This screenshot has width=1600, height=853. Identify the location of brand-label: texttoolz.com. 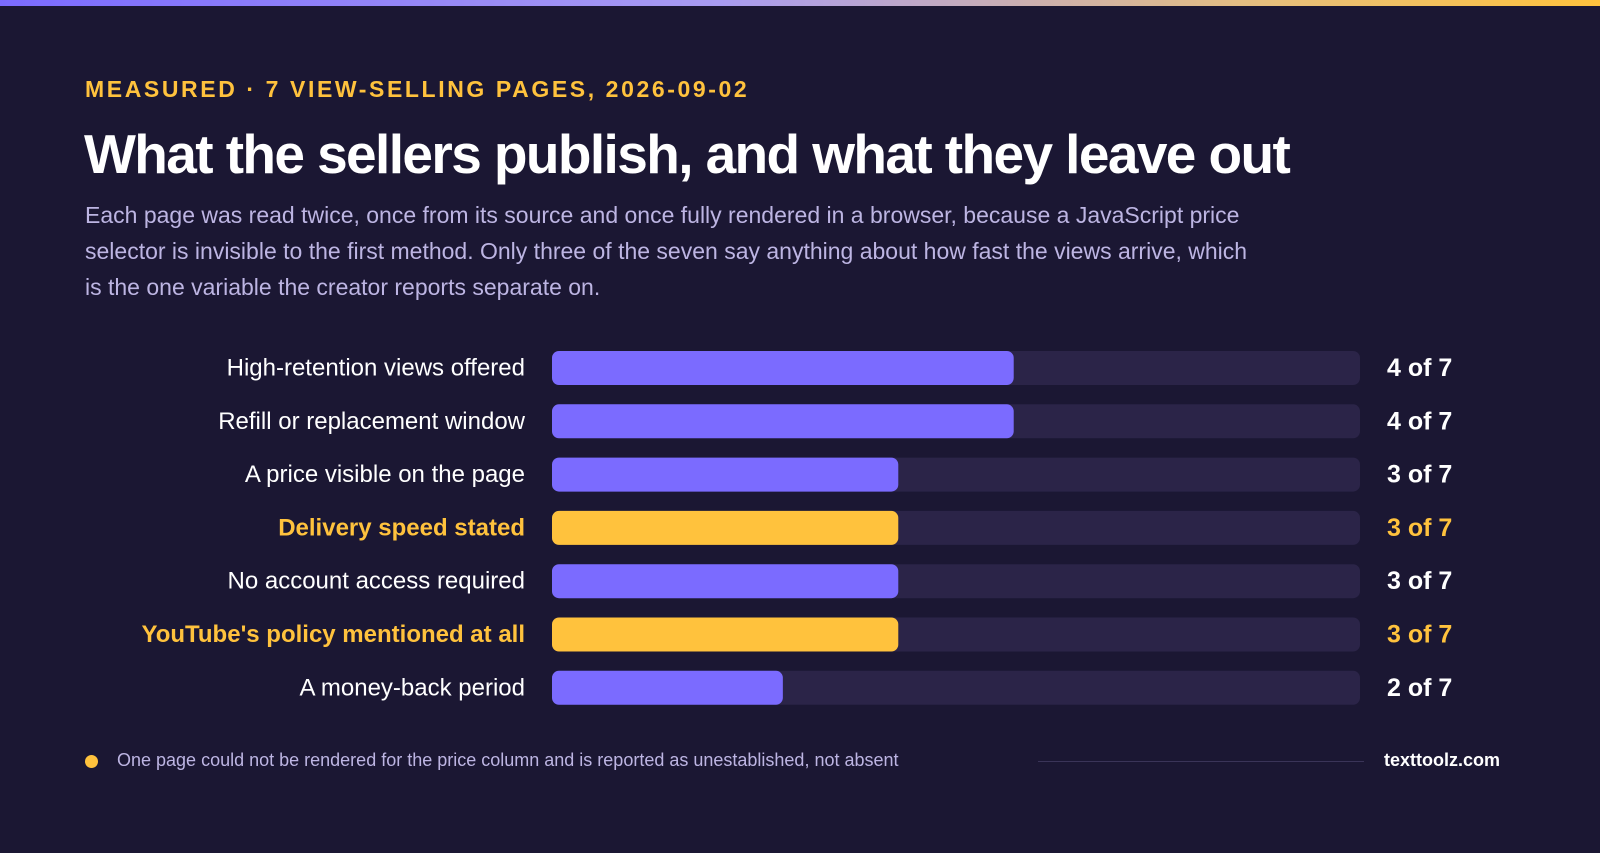
(1442, 760).